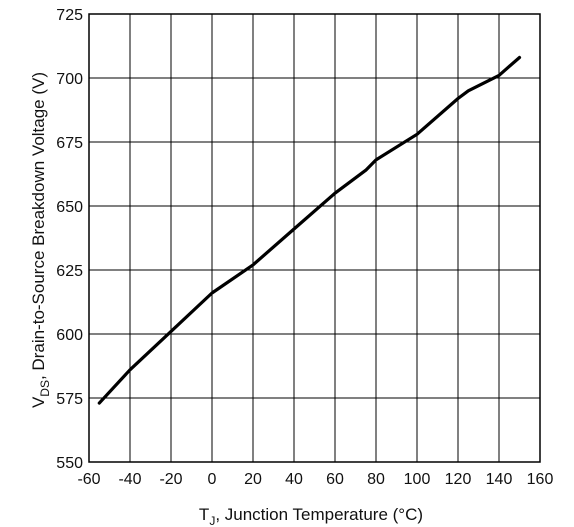  I want to click on x-tick-label: 160, so click(540, 479).